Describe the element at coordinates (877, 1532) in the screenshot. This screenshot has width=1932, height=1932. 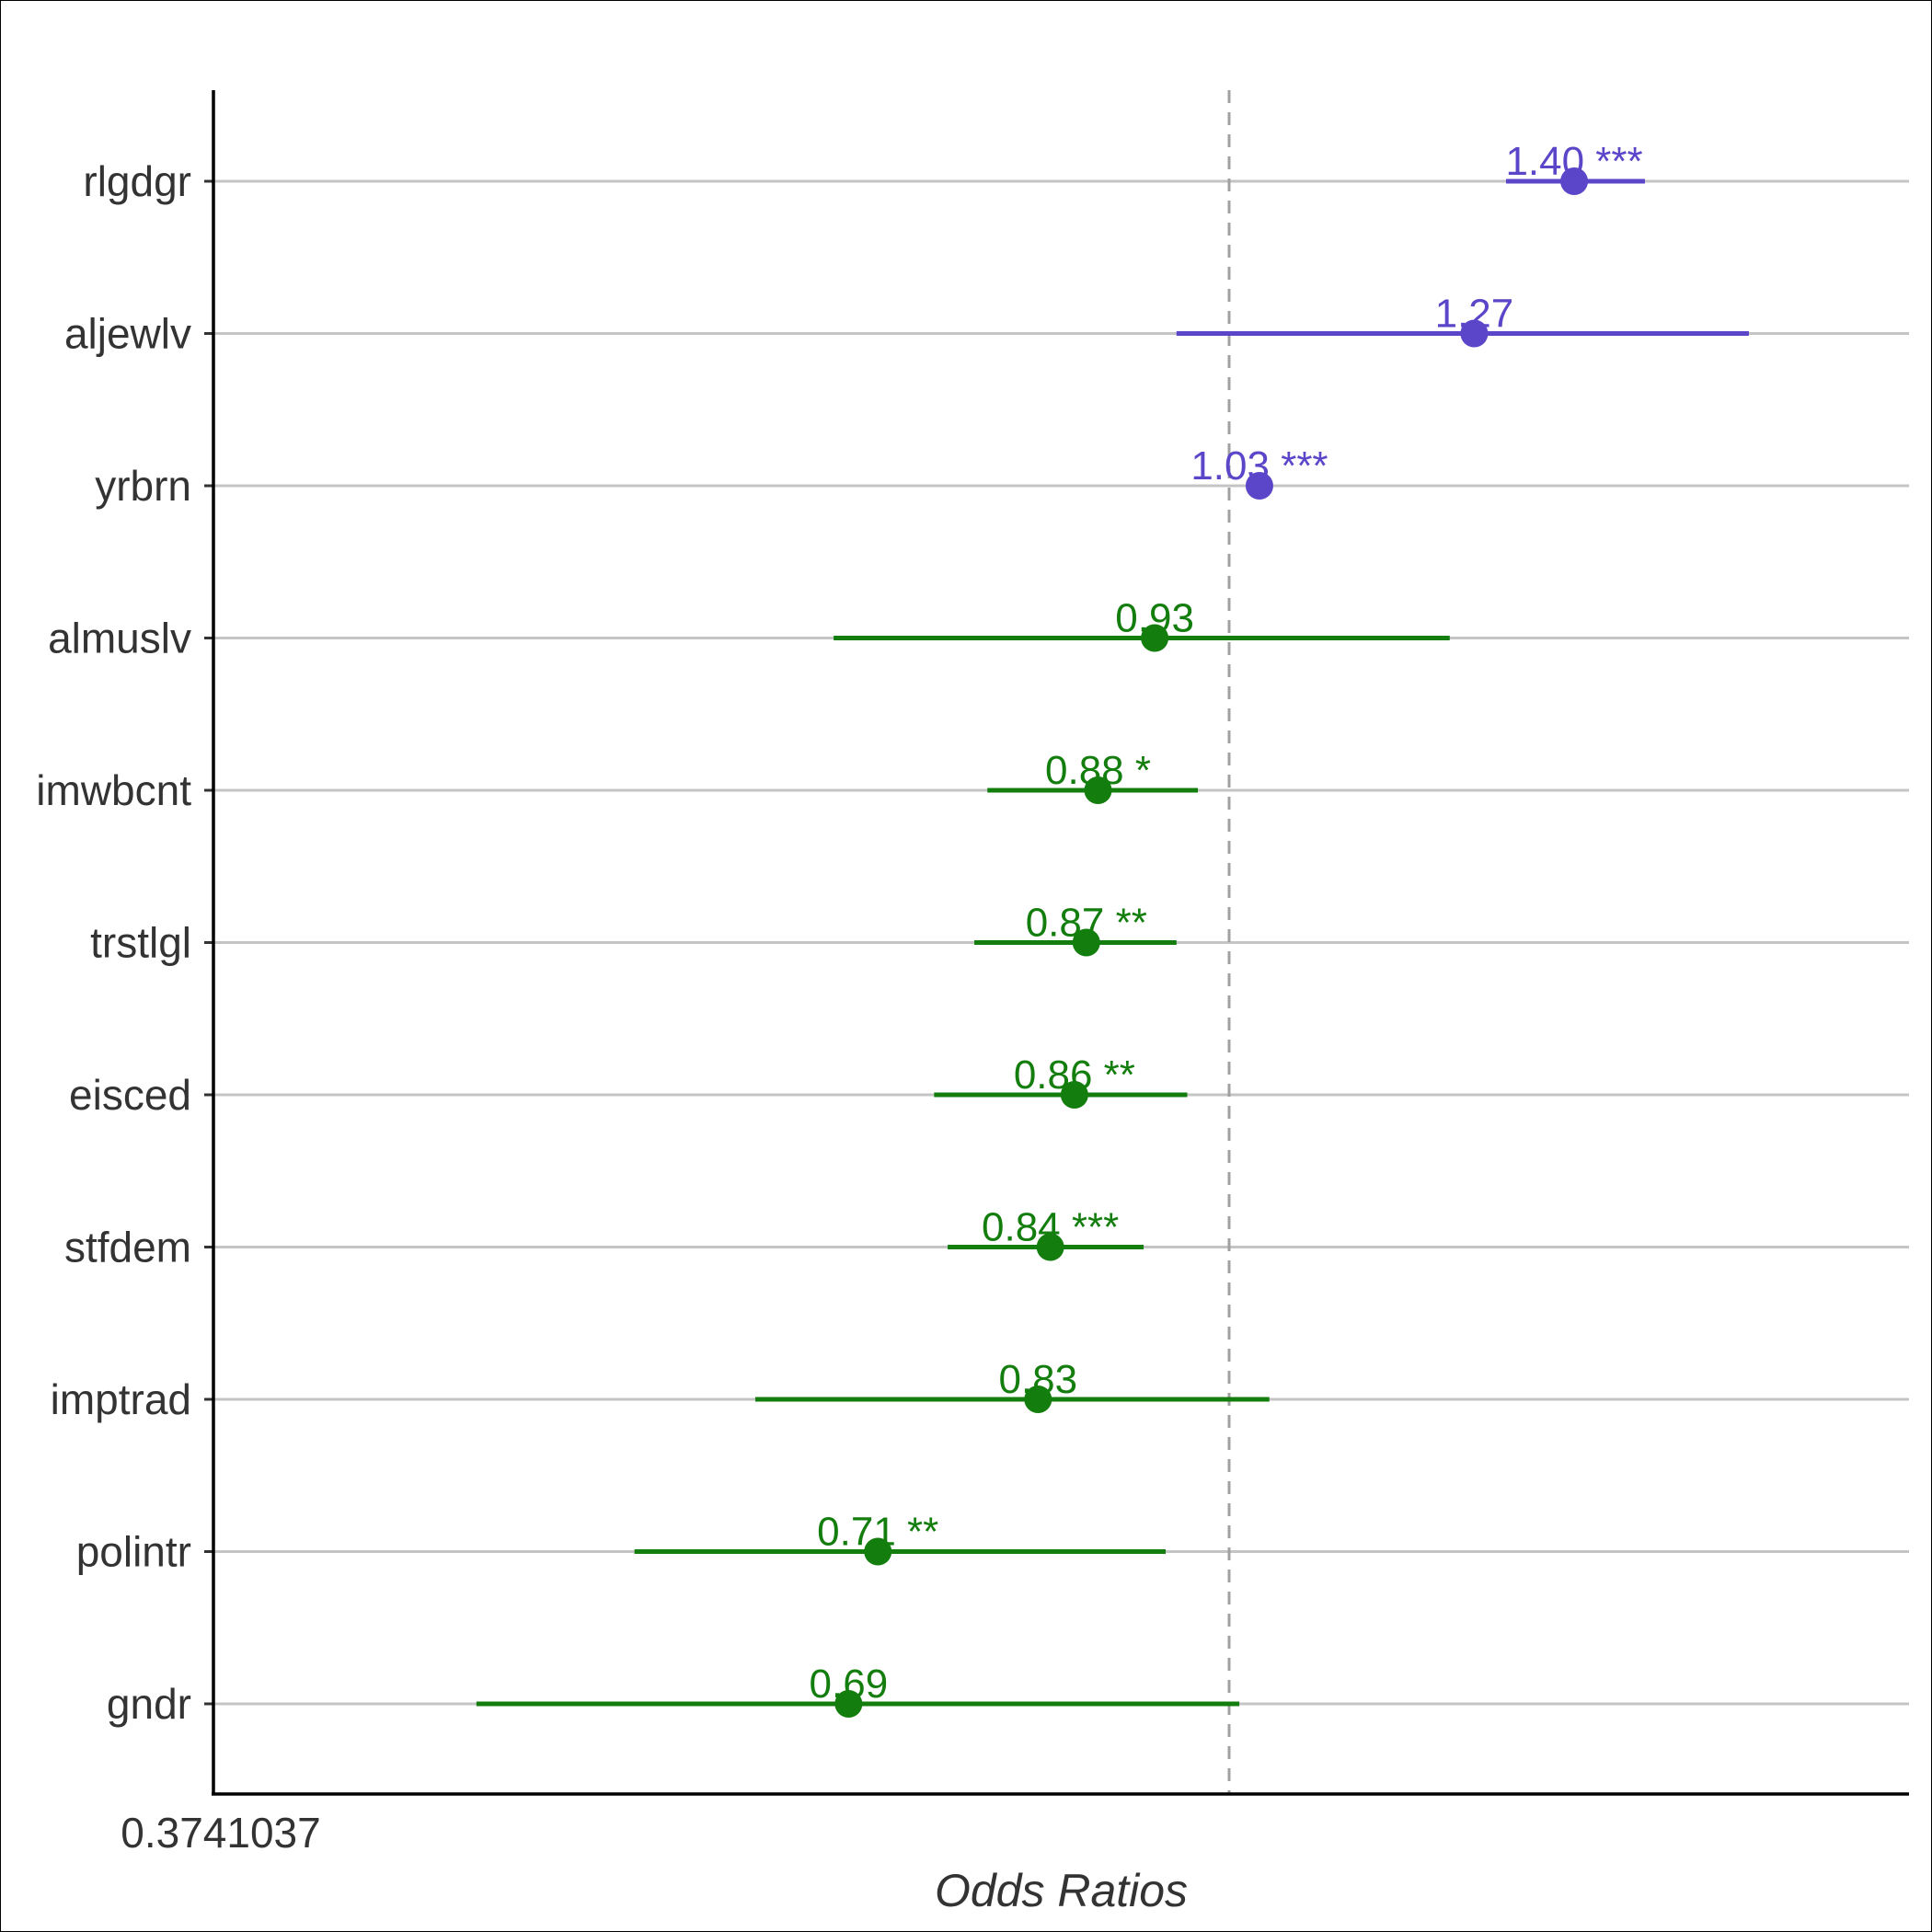
I see `value-label: 0.71 **` at that location.